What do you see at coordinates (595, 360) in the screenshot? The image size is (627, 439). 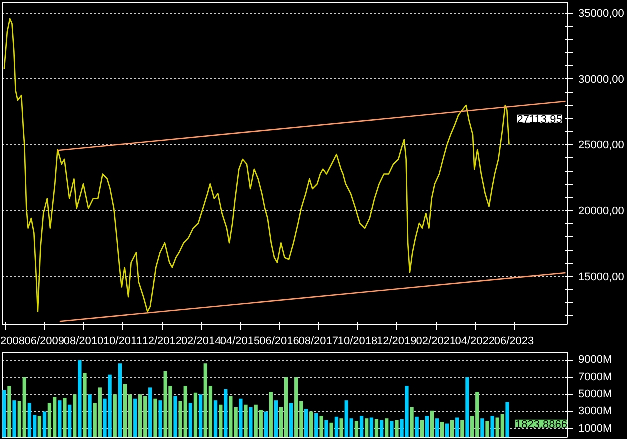 I see `y-tick-label: 9000M` at bounding box center [595, 360].